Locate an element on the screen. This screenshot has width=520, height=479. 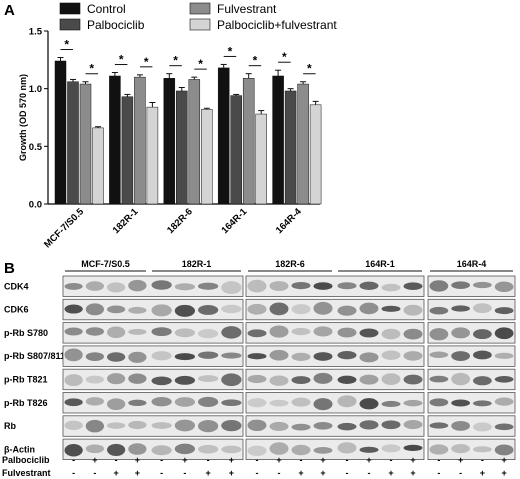
legend-label: Palbociclib+fulvestrant is located at coordinates (277, 25).